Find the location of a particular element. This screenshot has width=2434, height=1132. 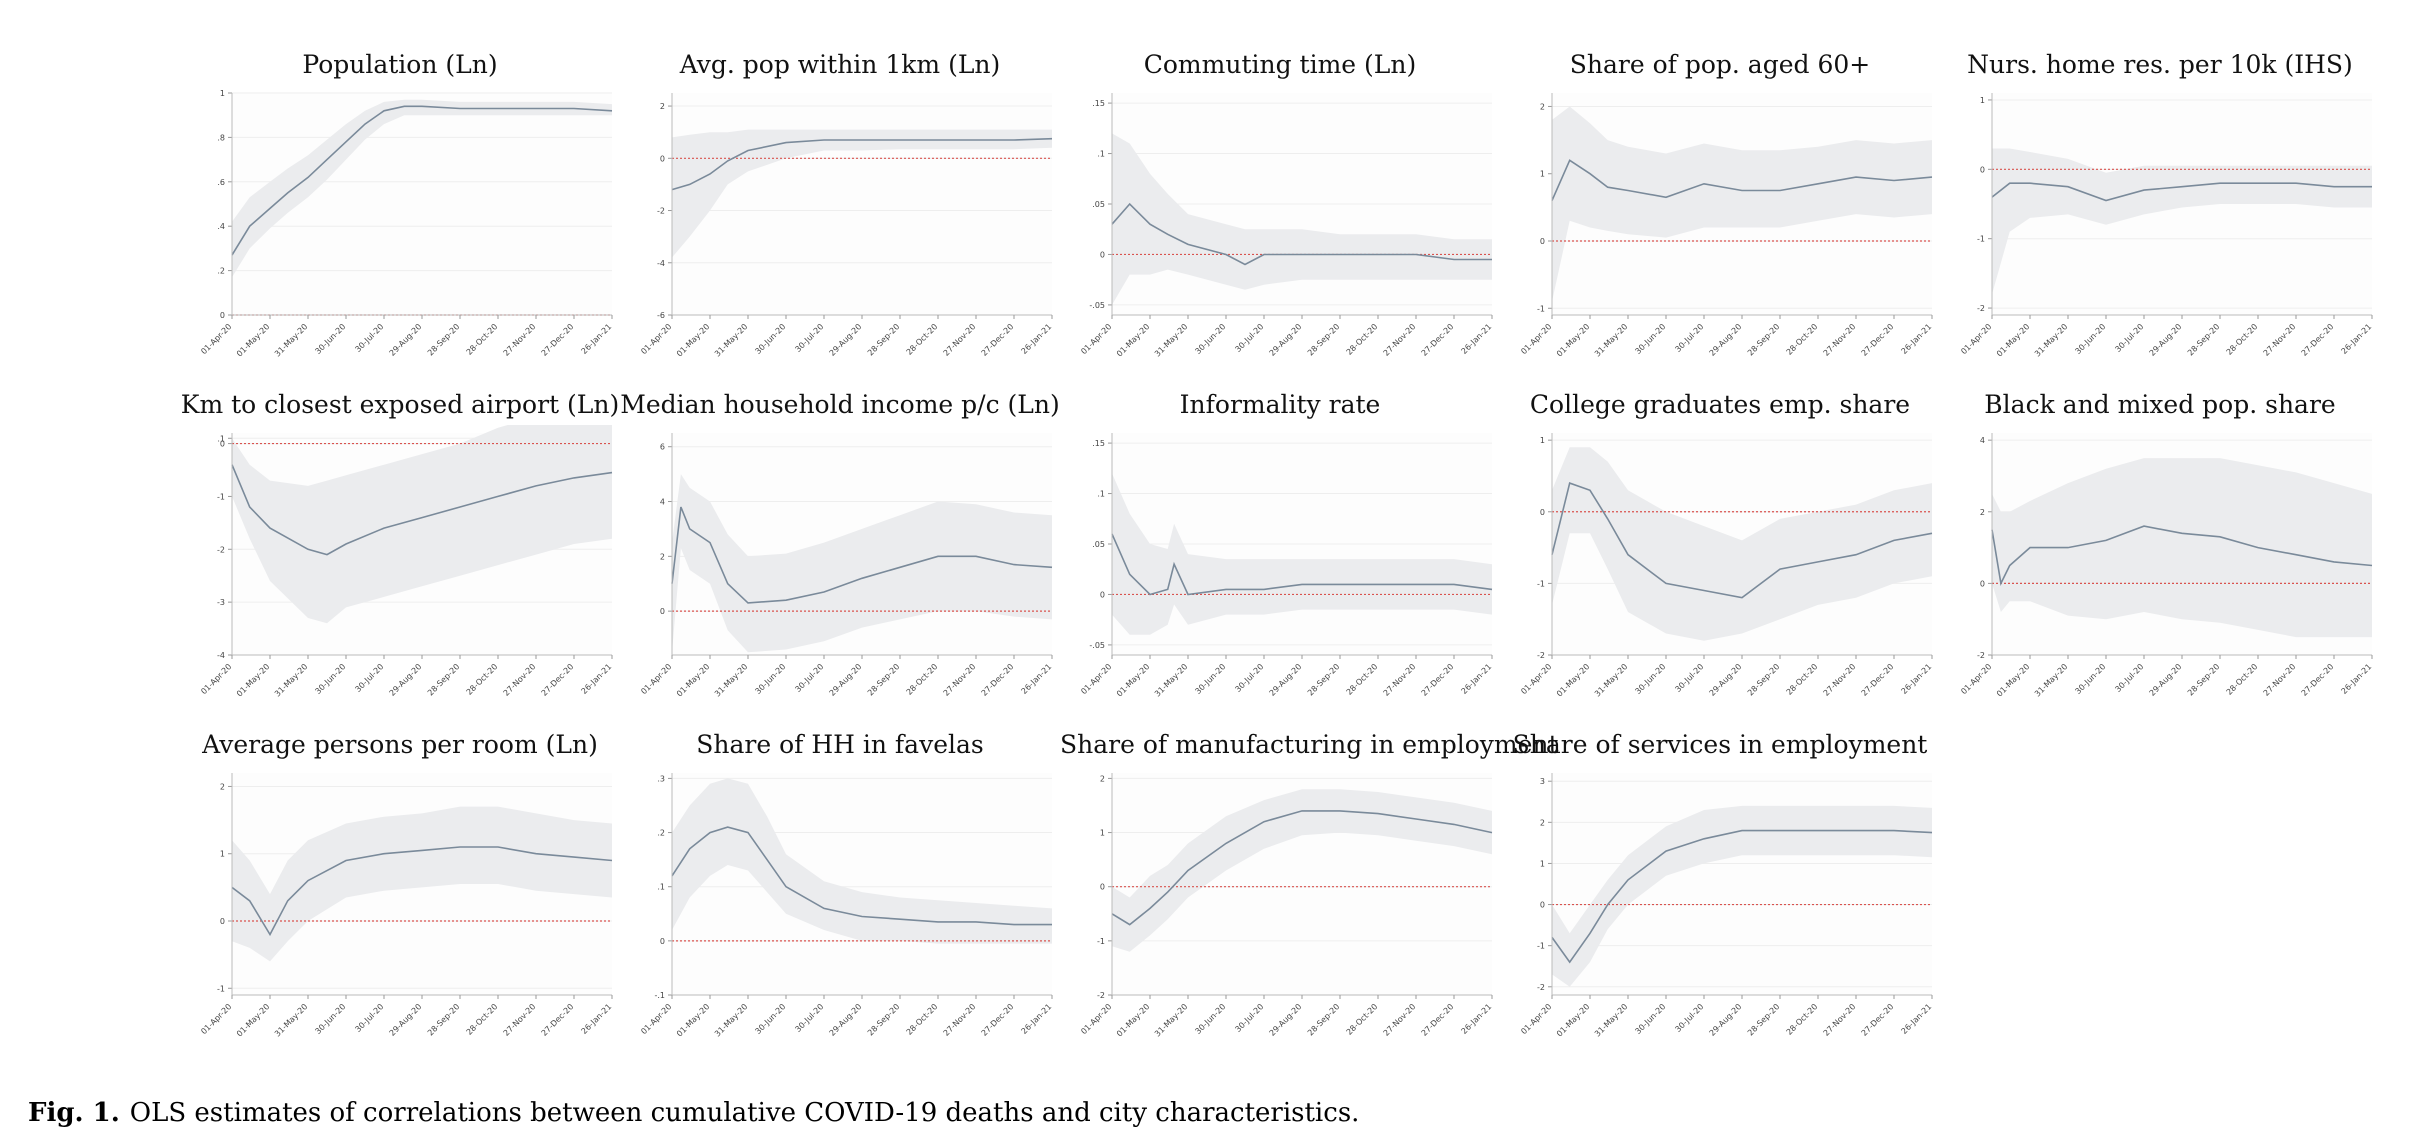

chart-title: Black and mixed pop. share is located at coordinates (2160, 404).